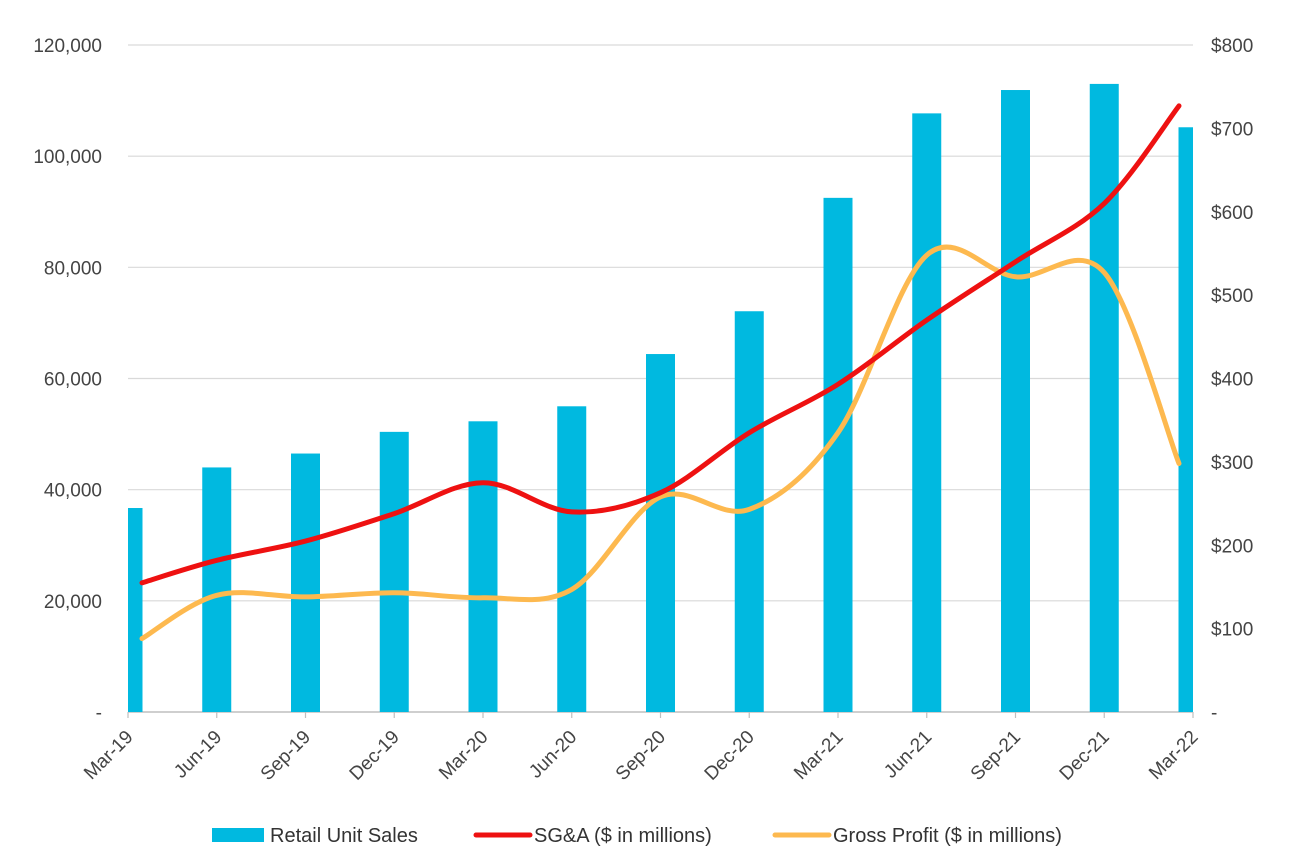  I want to click on x-axis-tick-label: Mar-22, so click(1173, 755).